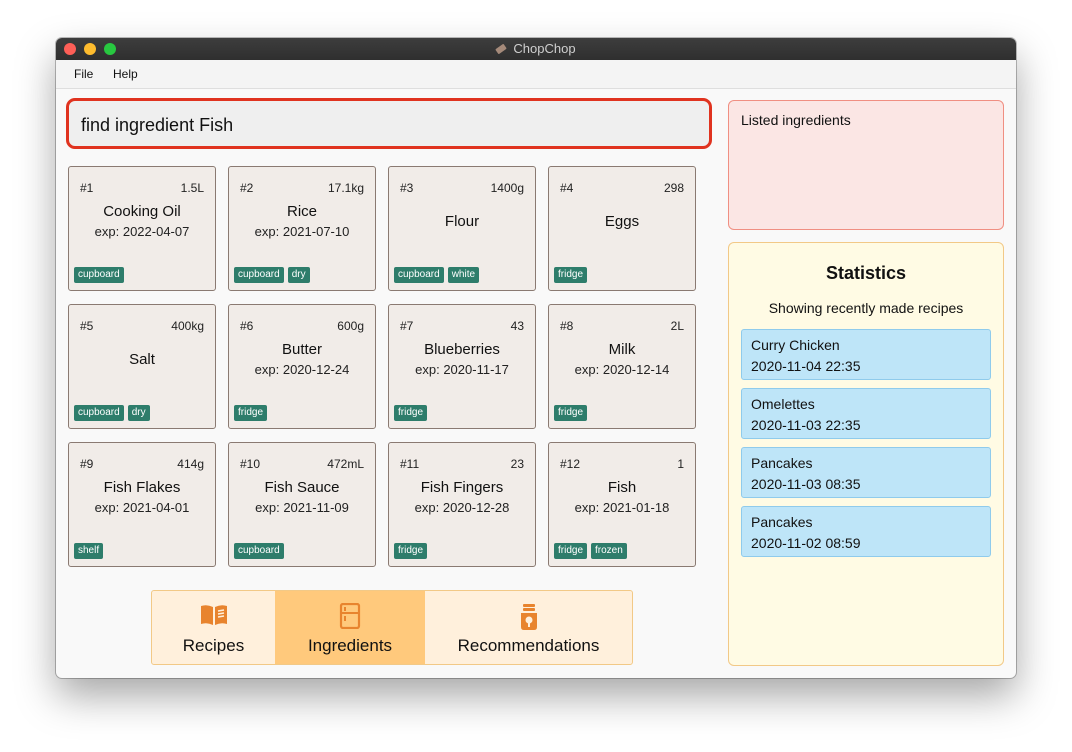 The height and width of the screenshot is (752, 1072). What do you see at coordinates (350, 326) in the screenshot?
I see `ingredient-quantity: 600g` at bounding box center [350, 326].